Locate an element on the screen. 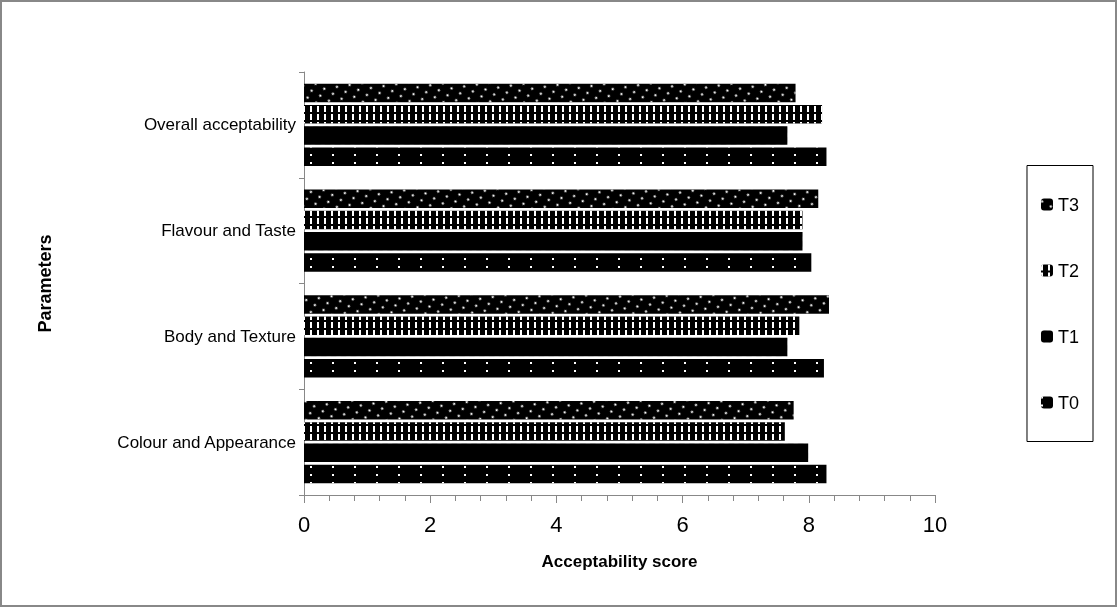 The image size is (1117, 607). x-tick-label: 10 is located at coordinates (935, 524).